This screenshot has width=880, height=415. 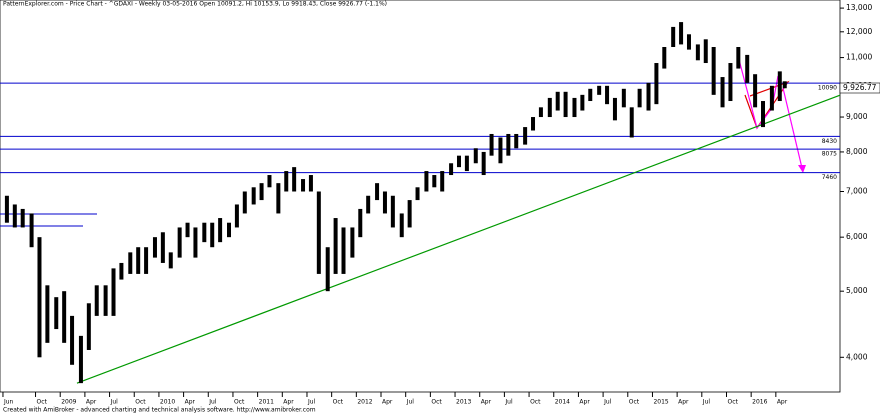 I want to click on arrow-head, so click(x=802, y=169).